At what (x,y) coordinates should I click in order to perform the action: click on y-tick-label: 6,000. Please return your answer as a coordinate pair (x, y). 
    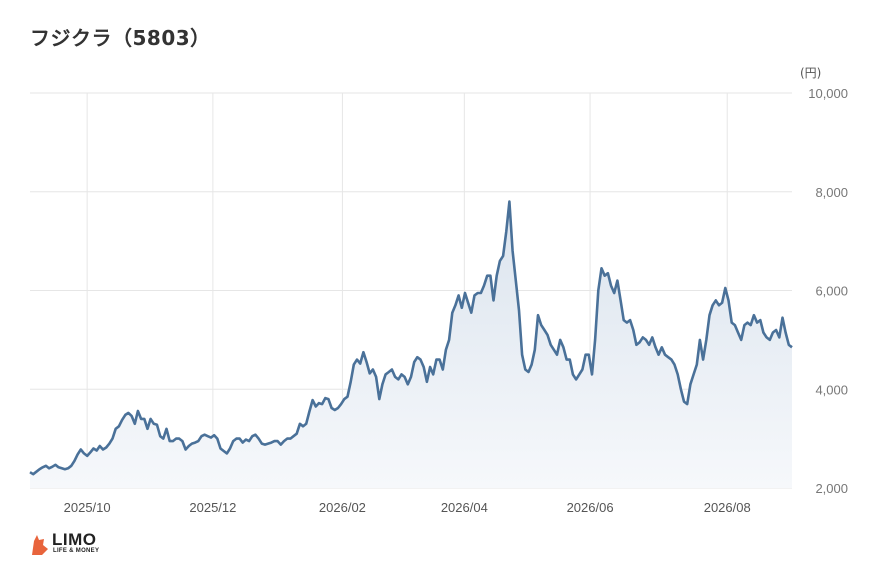
    Looking at the image, I should click on (831, 291).